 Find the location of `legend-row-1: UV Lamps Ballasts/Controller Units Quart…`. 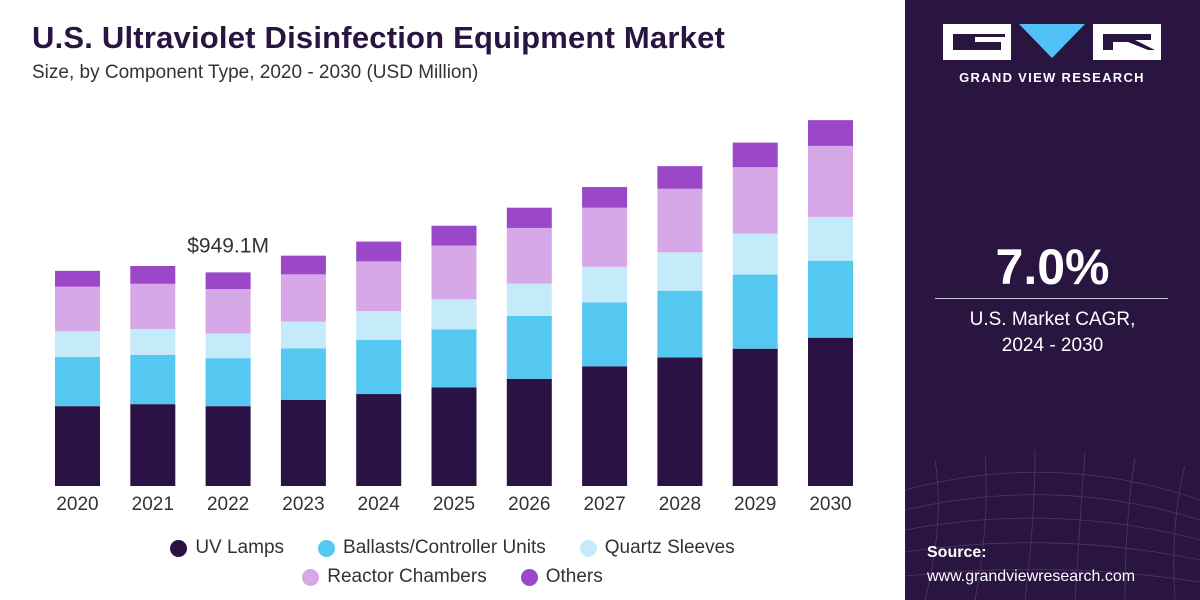

legend-row-1: UV Lamps Ballasts/Controller Units Quart… is located at coordinates (452, 548).